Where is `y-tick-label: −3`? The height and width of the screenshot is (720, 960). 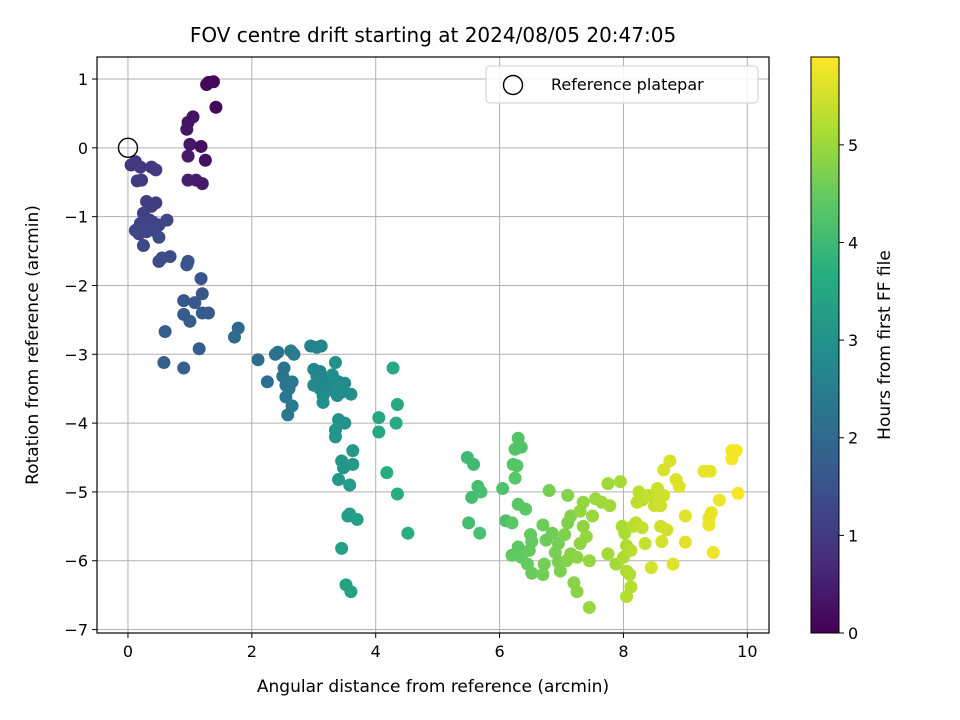
y-tick-label: −3 is located at coordinates (76, 354).